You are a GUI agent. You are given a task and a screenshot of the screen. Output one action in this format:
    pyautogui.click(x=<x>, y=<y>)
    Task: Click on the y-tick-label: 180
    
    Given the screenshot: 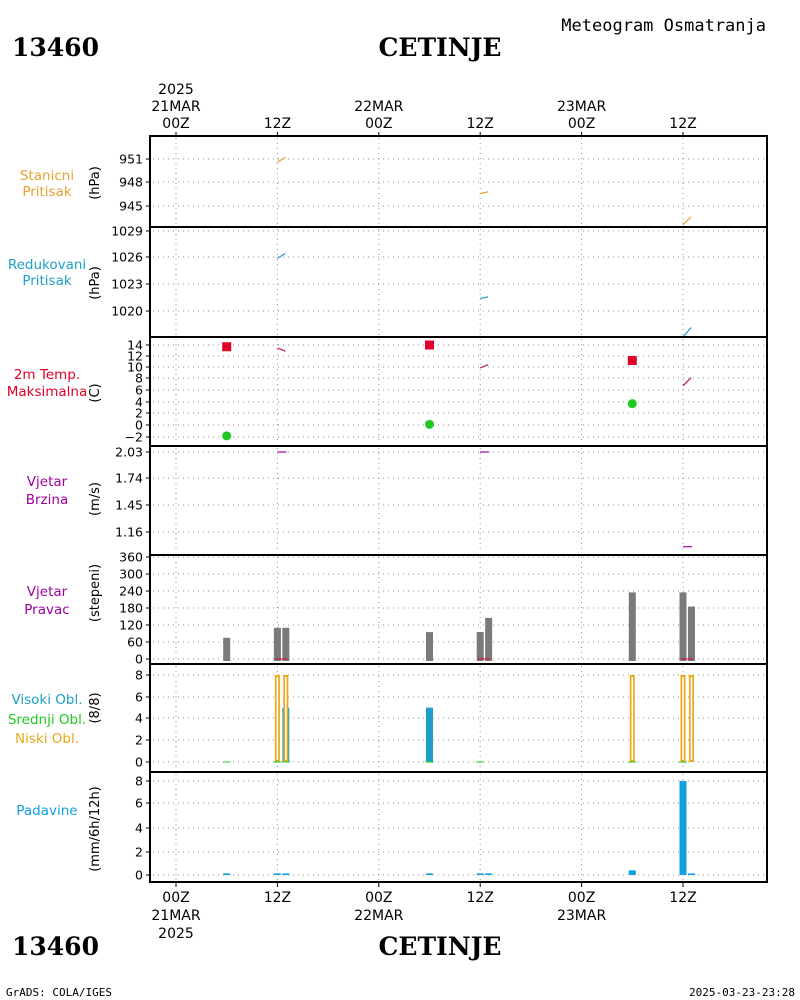 What is the action you would take?
    pyautogui.click(x=131, y=608)
    